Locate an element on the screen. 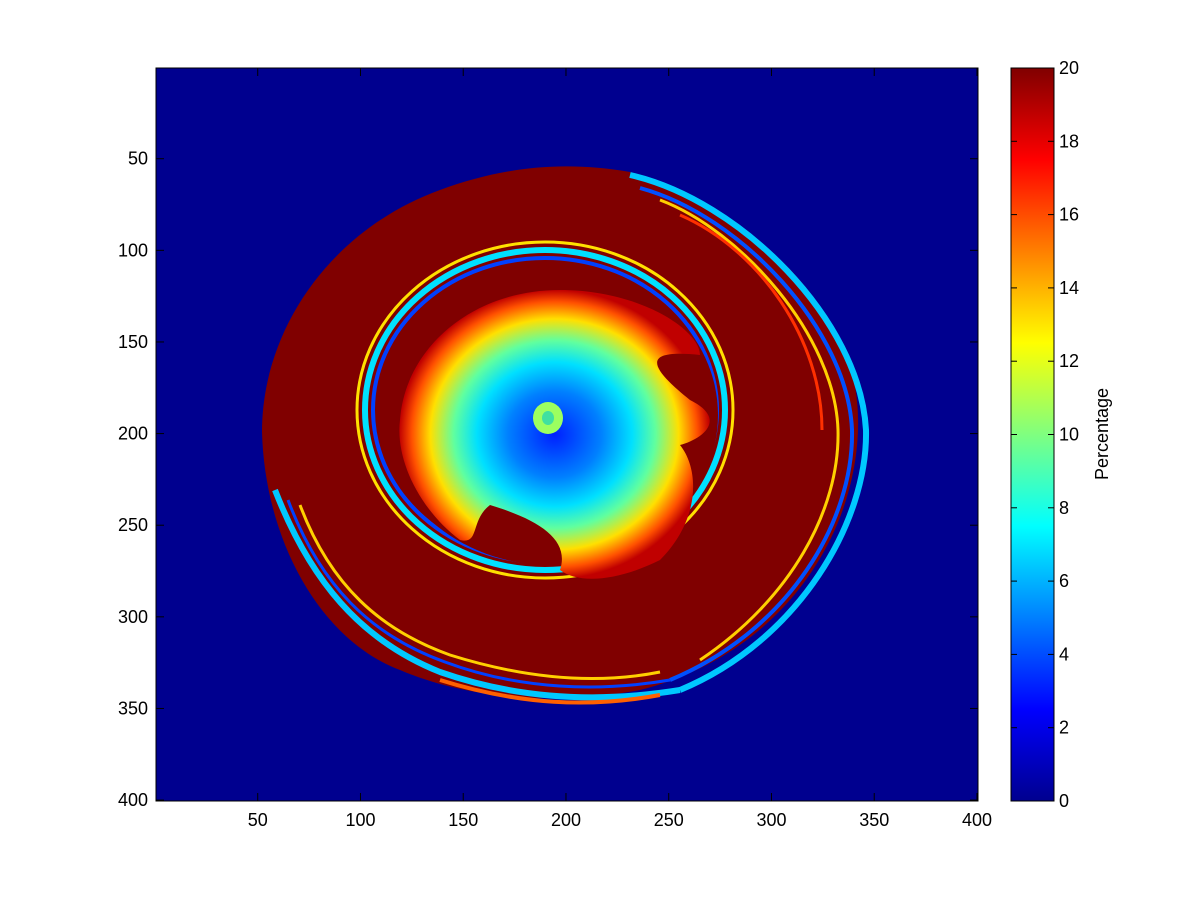 This screenshot has width=1200, height=900. lower-ring-cyan is located at coordinates (476, 594).